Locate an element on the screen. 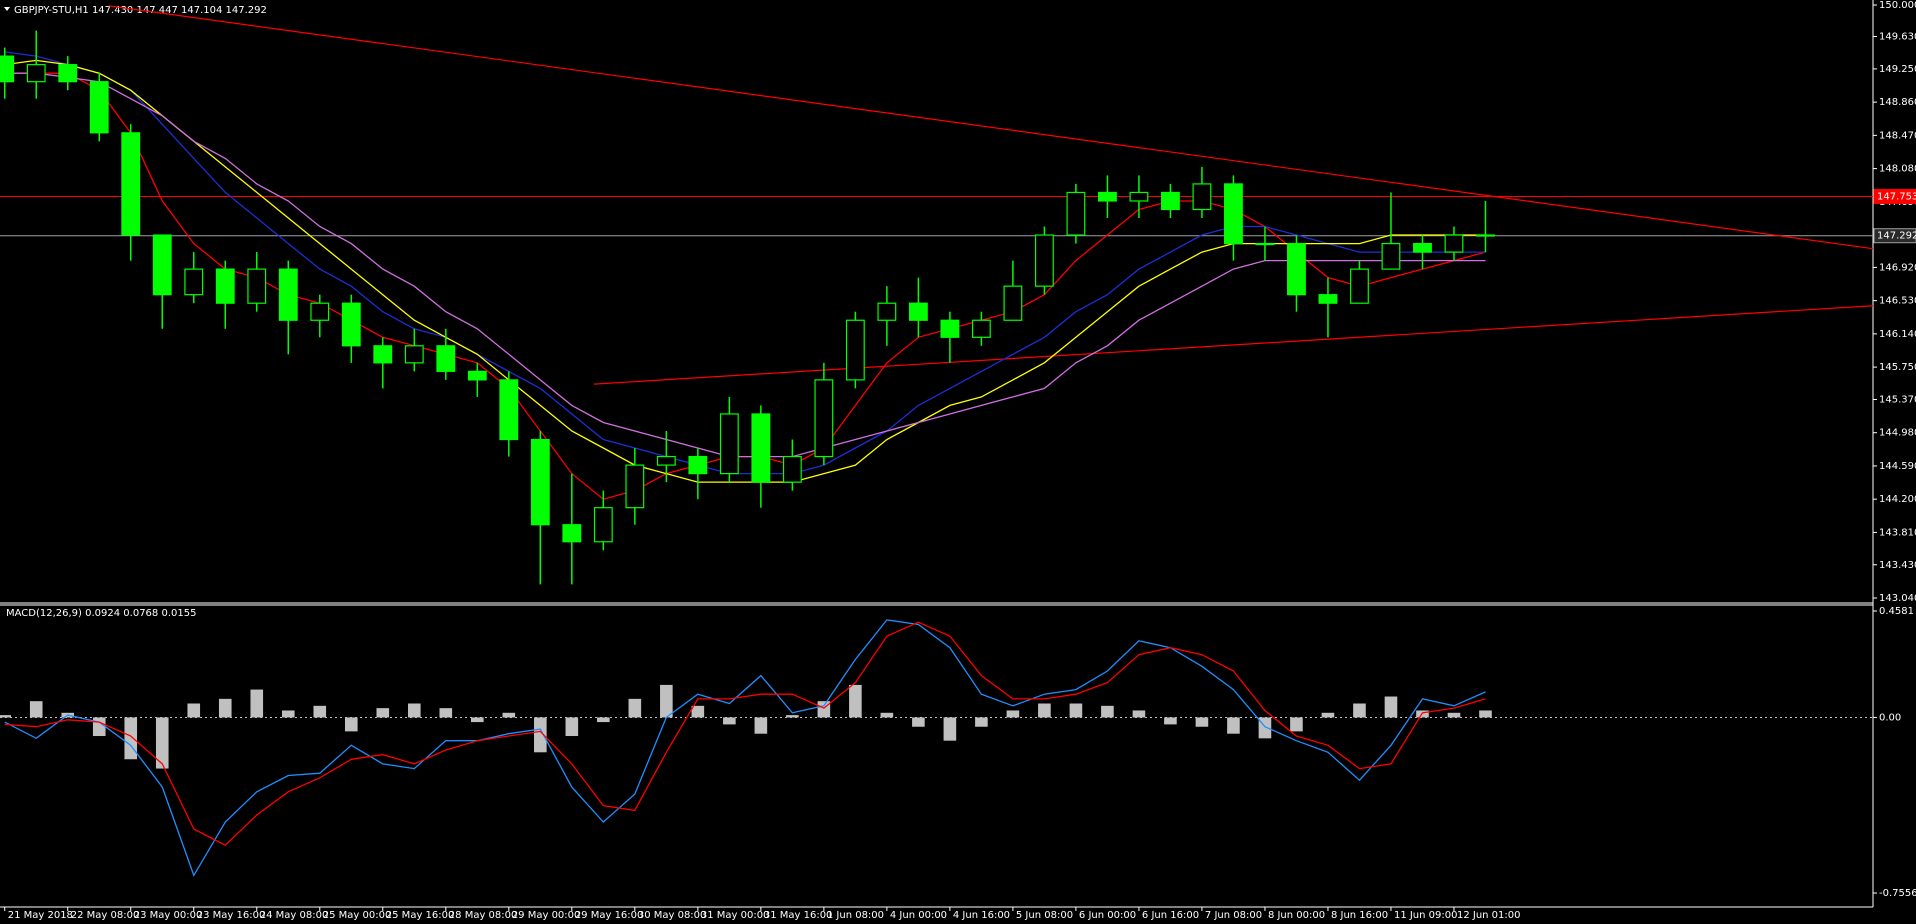  x-tick-label: 31 May 00:00 is located at coordinates (735, 915).